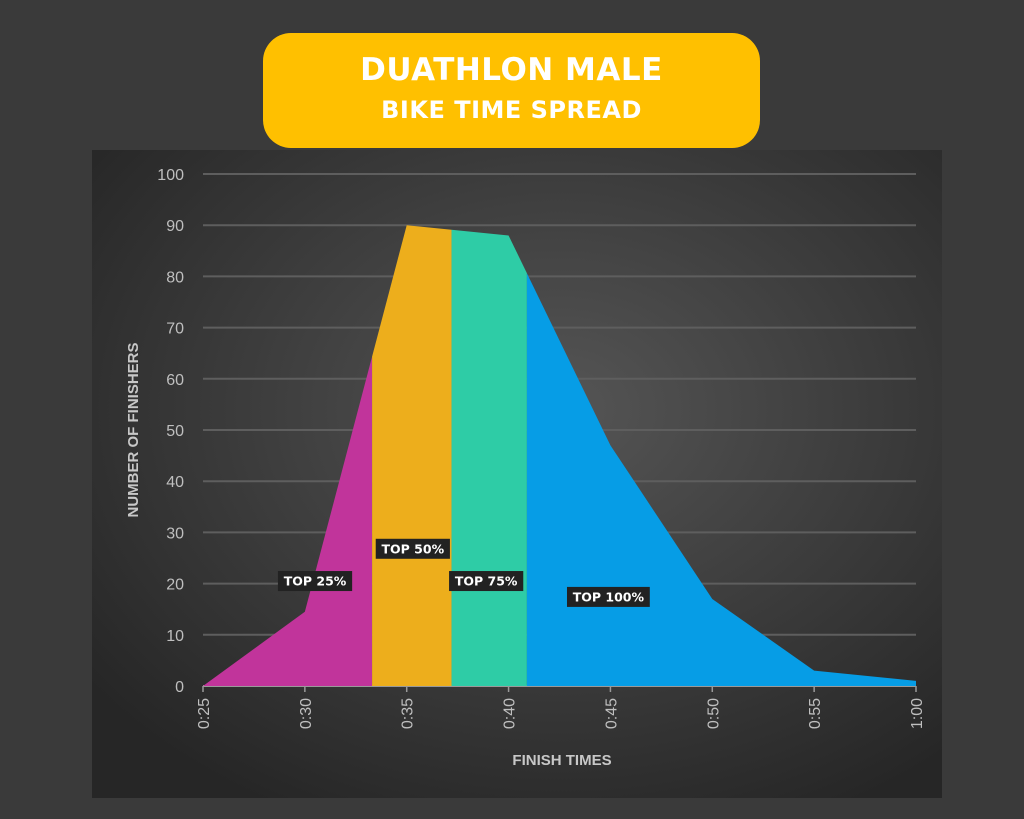 This screenshot has height=819, width=1024. What do you see at coordinates (306, 713) in the screenshot?
I see `x-tick-label: 0:30` at bounding box center [306, 713].